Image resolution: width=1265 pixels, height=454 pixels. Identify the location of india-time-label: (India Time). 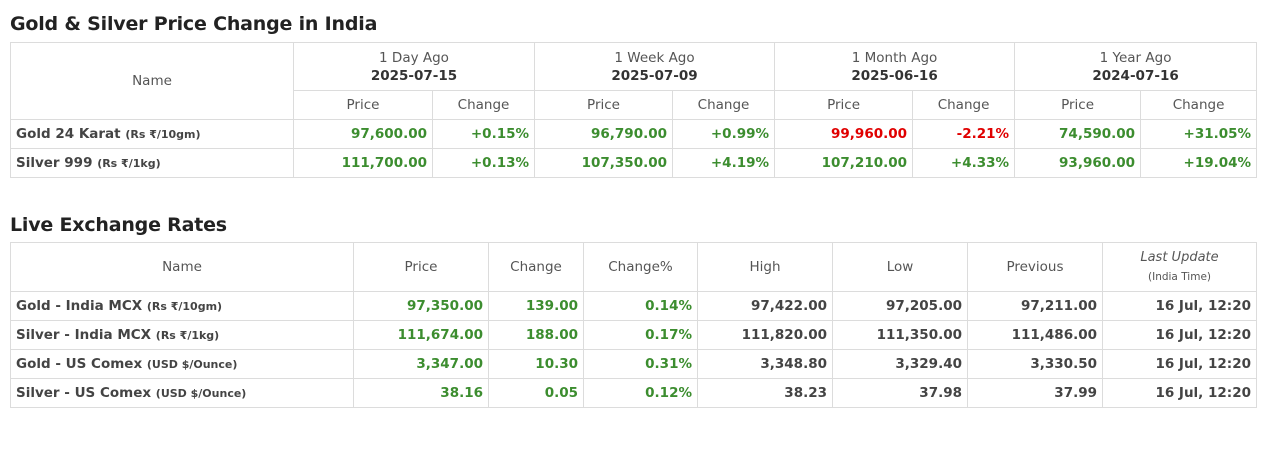
(1179, 277).